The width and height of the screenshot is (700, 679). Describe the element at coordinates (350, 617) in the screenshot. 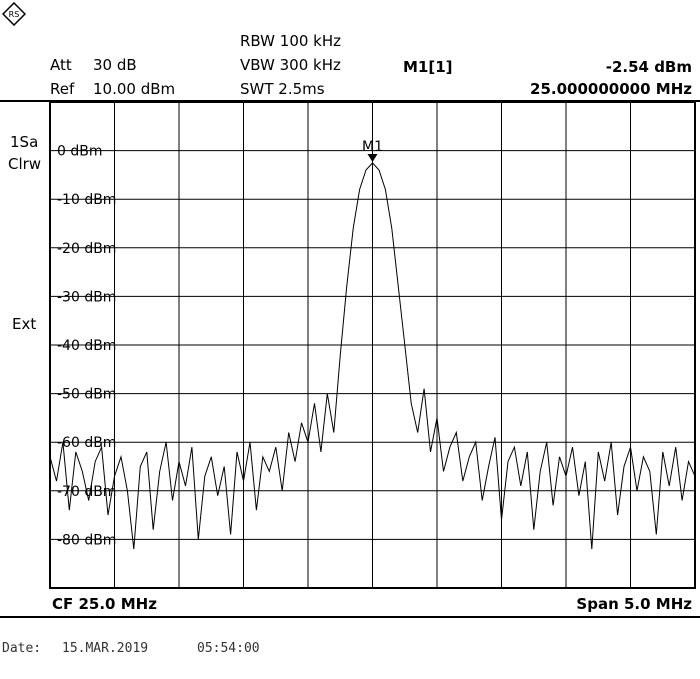

I see `bottom-divider` at that location.